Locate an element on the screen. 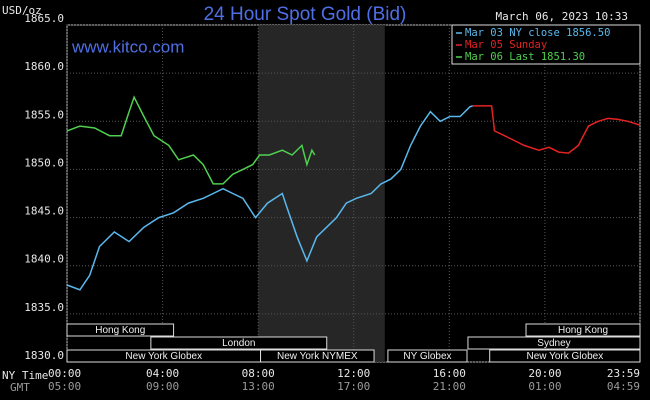 This screenshot has height=400, width=650. y-tick-label: 1850.0 is located at coordinates (44, 162).